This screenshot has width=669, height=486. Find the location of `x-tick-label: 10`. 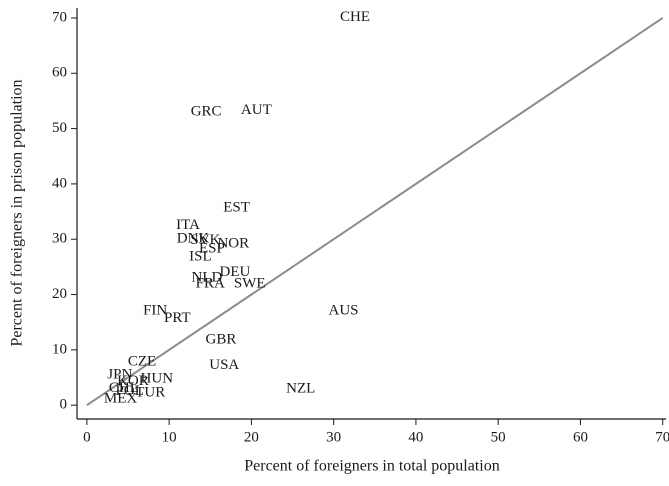

x-tick-label: 10 is located at coordinates (169, 437).